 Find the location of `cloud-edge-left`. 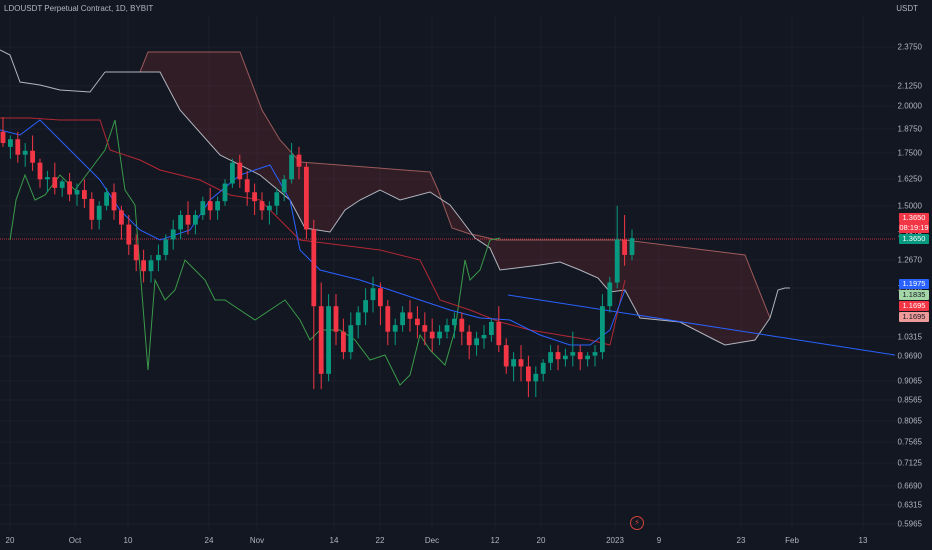

cloud-edge-left is located at coordinates (53, 71).